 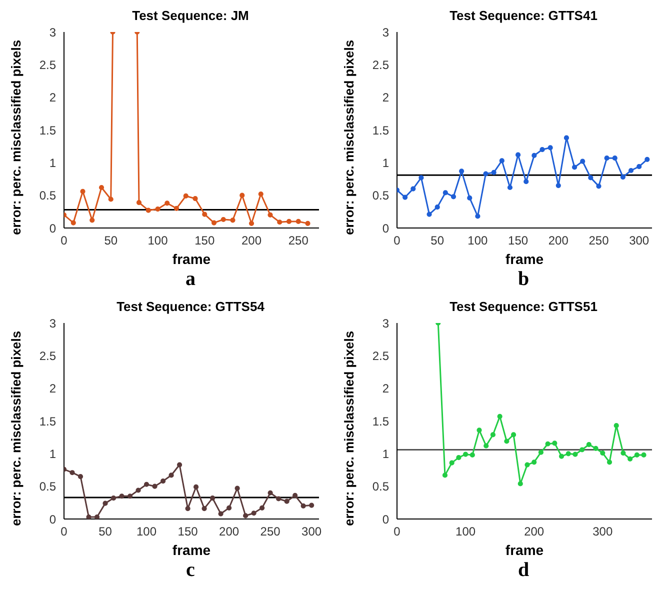 I want to click on text: d, so click(x=523, y=570).